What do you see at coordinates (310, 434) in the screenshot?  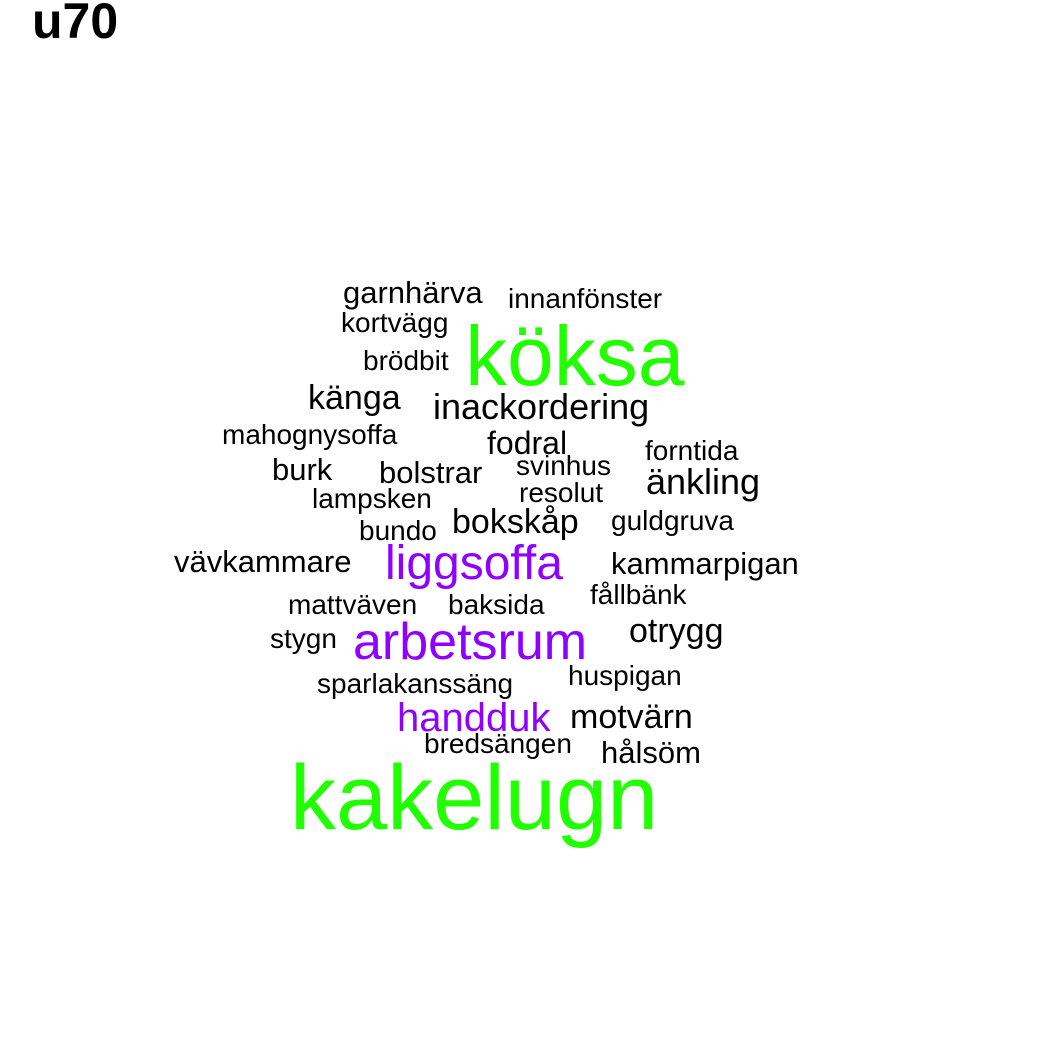 I see `word-8: mahognysoffa` at bounding box center [310, 434].